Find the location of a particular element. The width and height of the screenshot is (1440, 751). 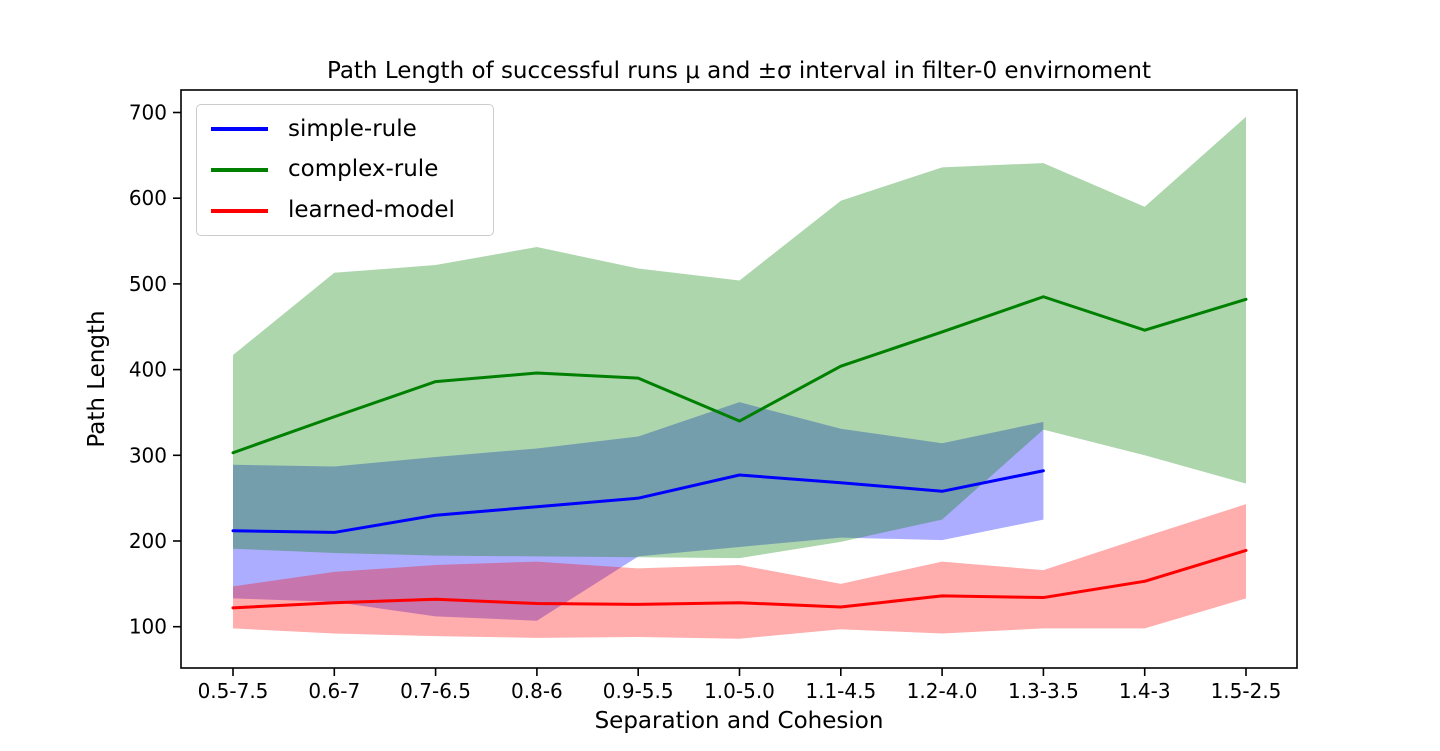

x-tick-label: 1.5-2.5 is located at coordinates (1246, 691).